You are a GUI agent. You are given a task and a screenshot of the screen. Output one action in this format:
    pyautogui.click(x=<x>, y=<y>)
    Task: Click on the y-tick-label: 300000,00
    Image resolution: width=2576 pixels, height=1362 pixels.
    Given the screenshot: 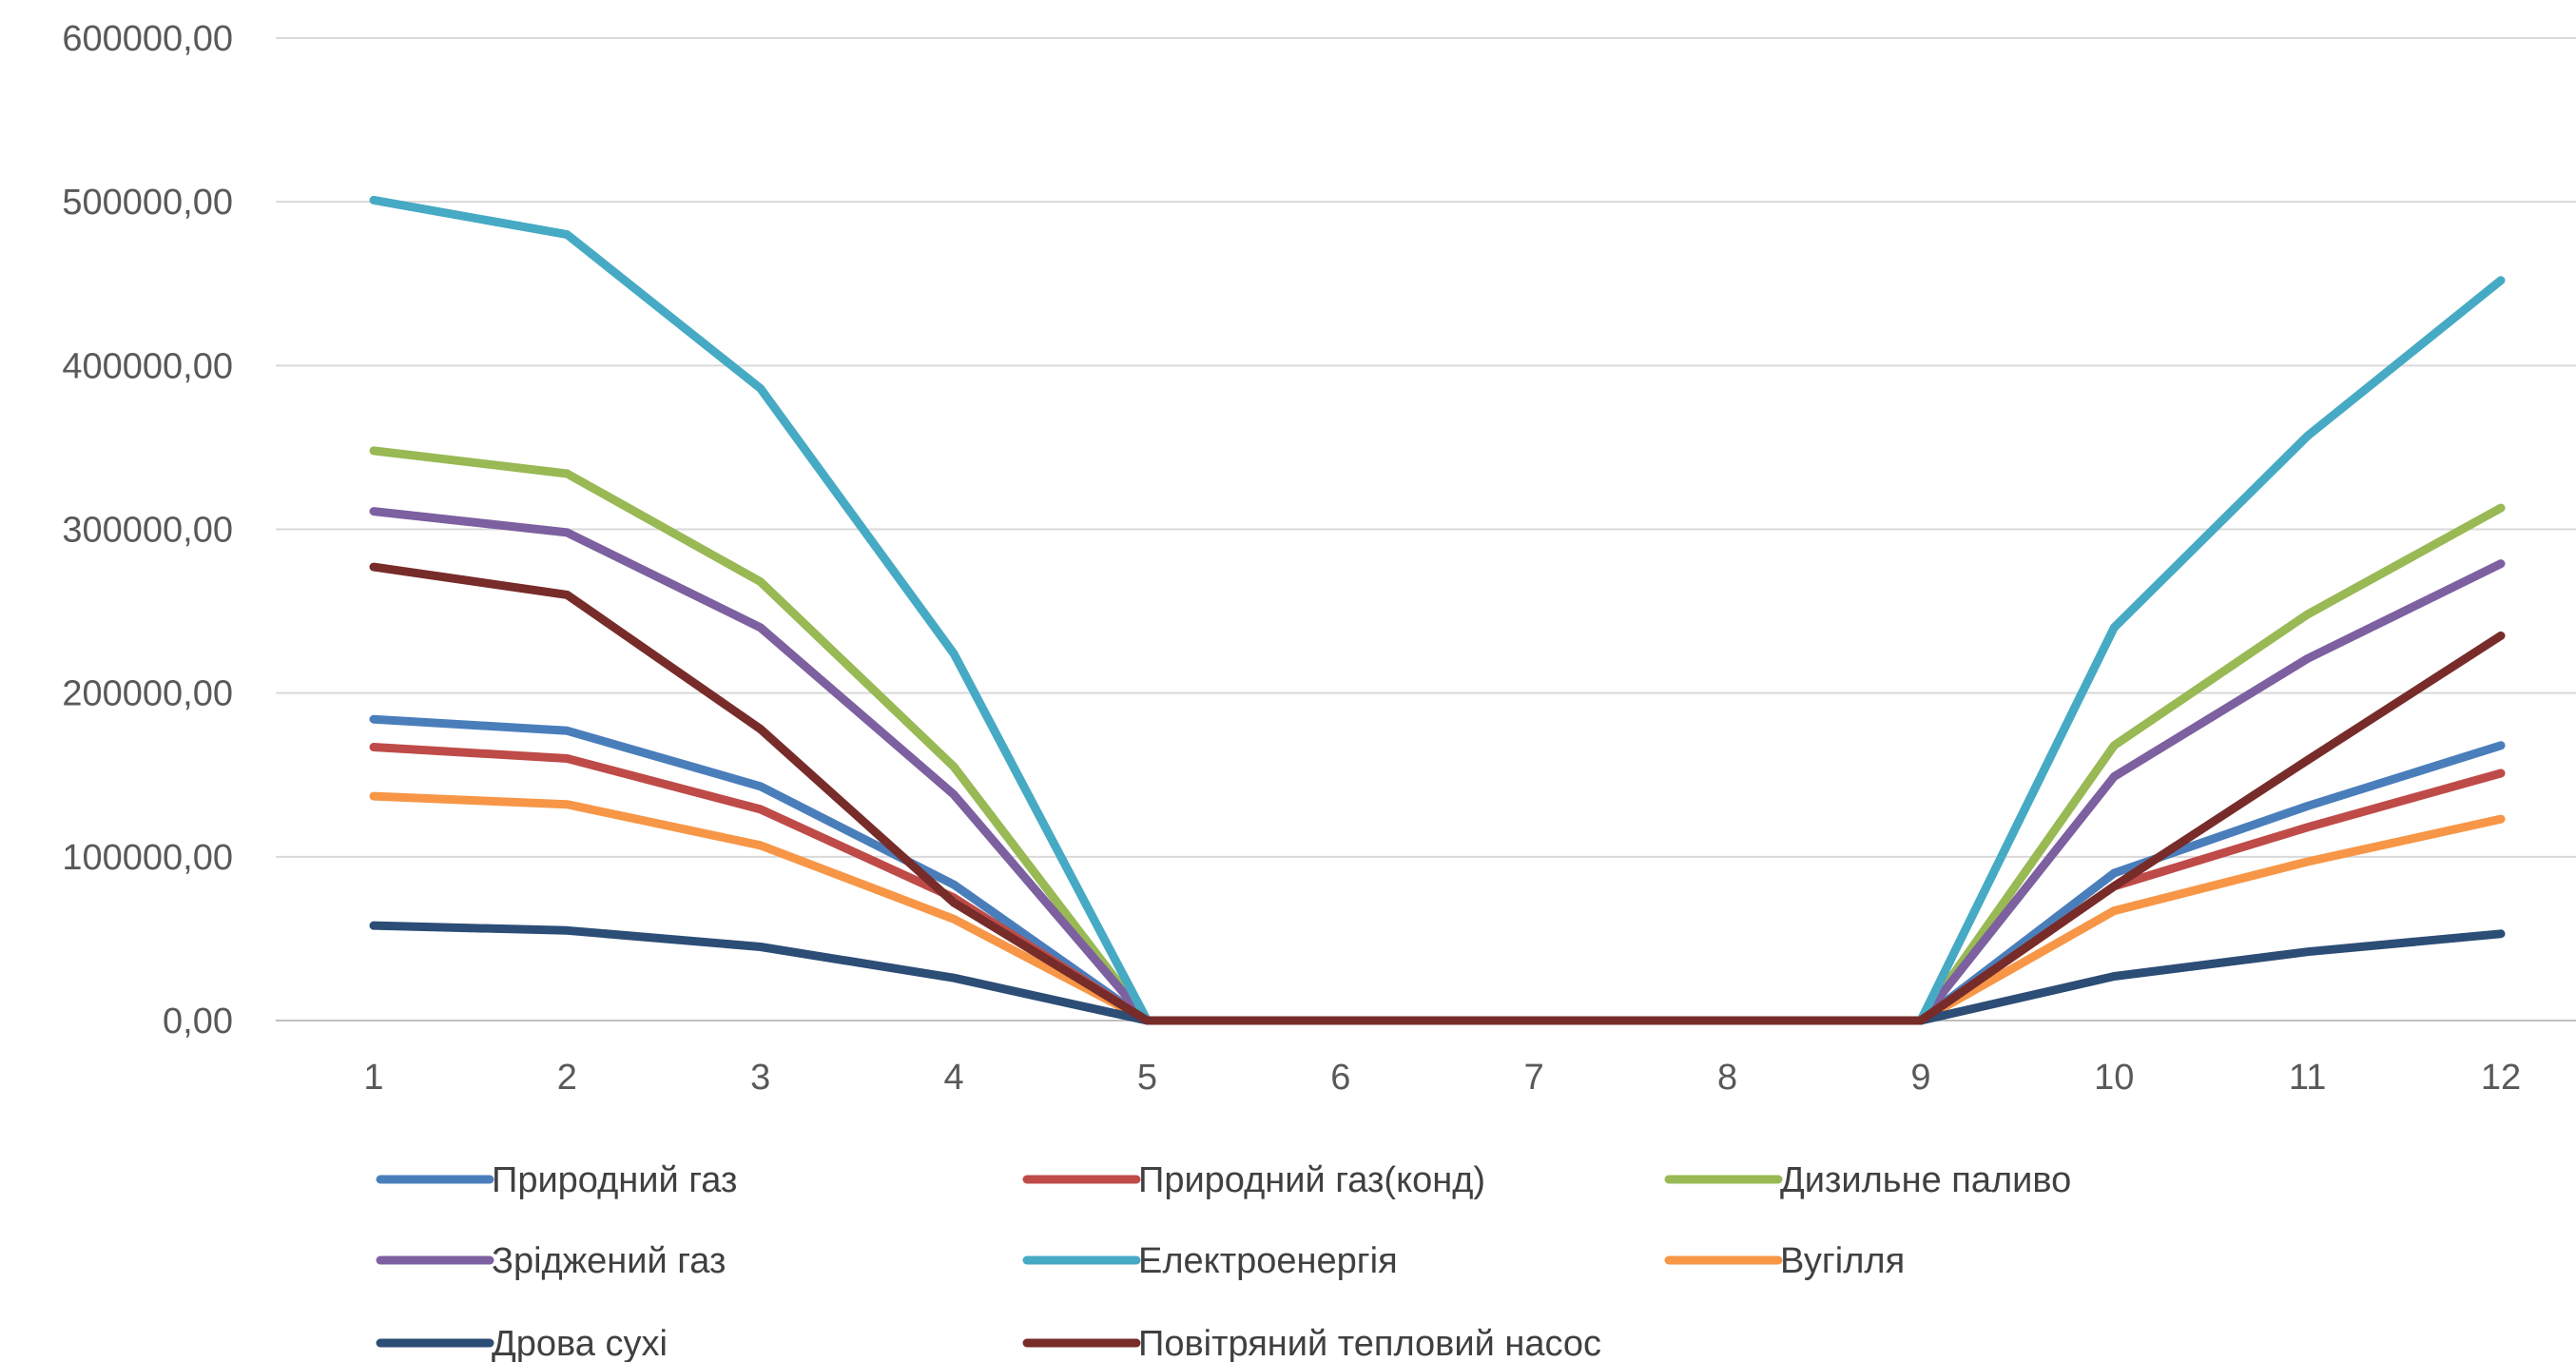 What is the action you would take?
    pyautogui.click(x=147, y=531)
    